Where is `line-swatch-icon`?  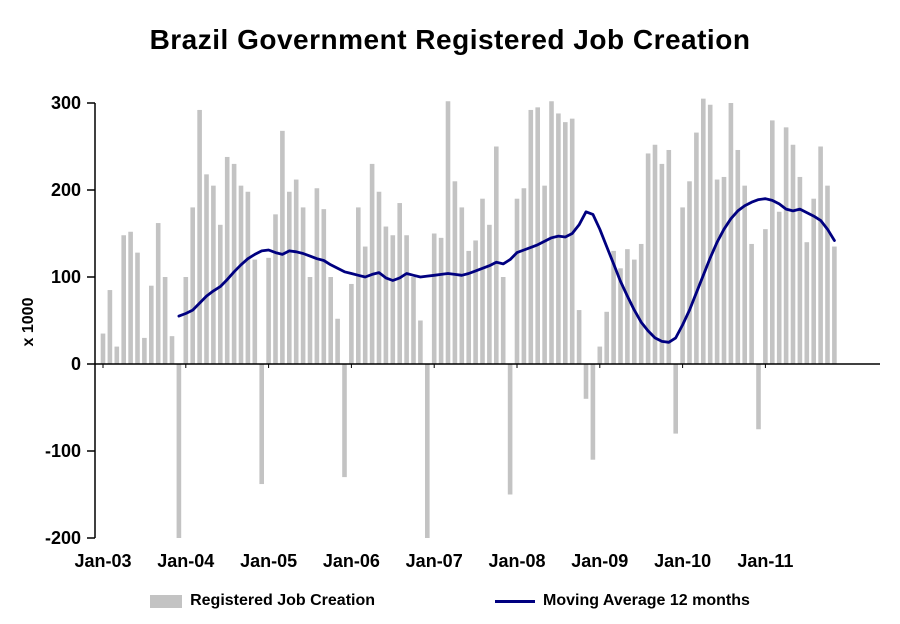 line-swatch-icon is located at coordinates (515, 601).